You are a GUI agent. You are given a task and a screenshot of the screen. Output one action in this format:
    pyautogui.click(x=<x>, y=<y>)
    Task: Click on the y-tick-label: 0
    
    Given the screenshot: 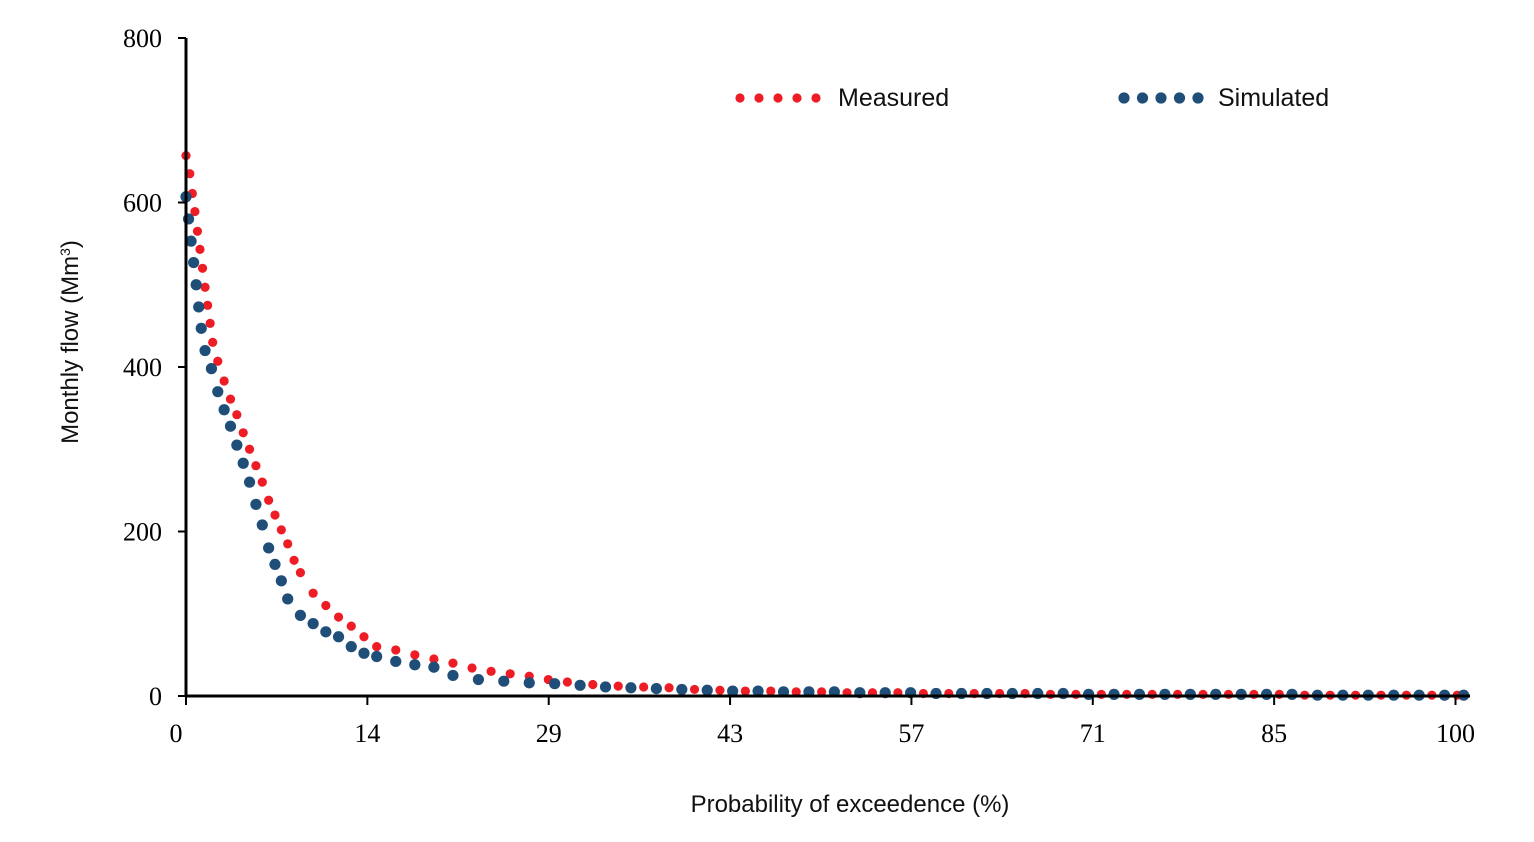 What is the action you would take?
    pyautogui.click(x=155, y=696)
    